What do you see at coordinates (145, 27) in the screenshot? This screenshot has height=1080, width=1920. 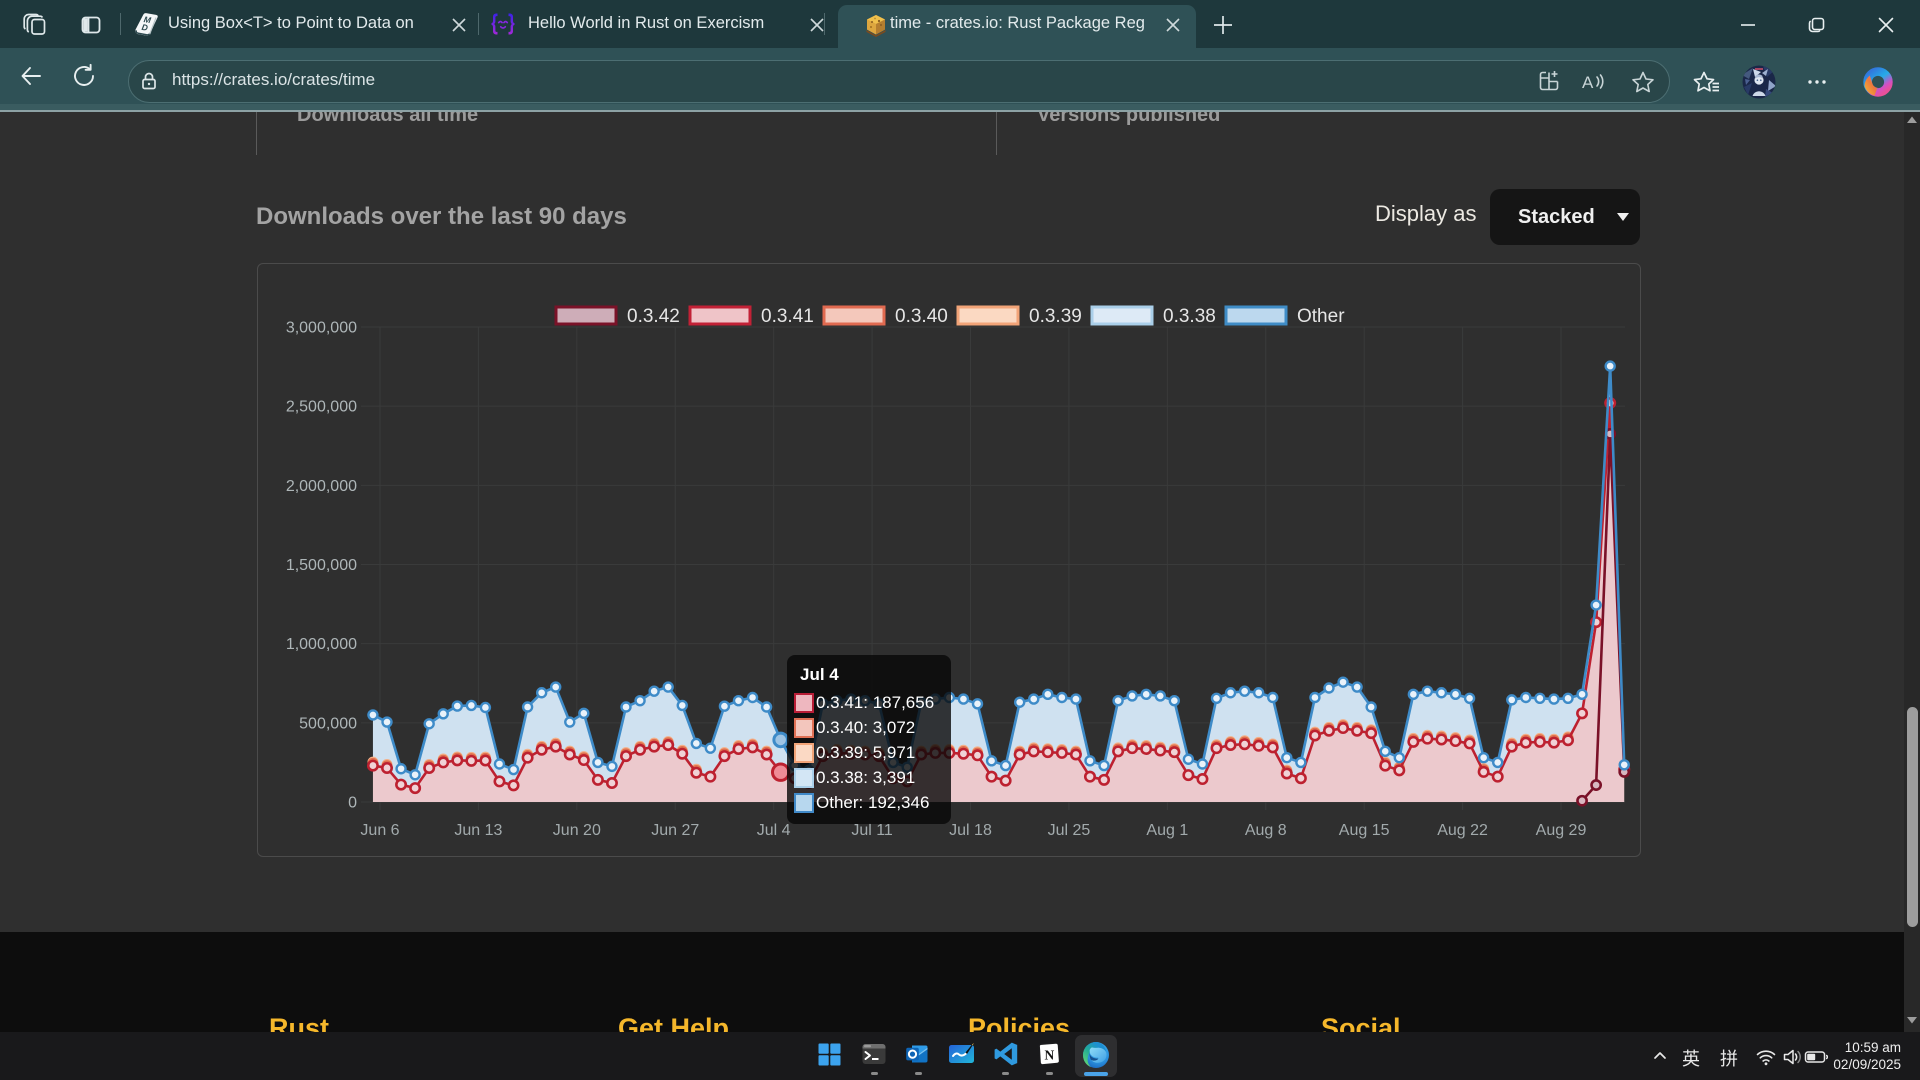 I see `svg-text: D` at bounding box center [145, 27].